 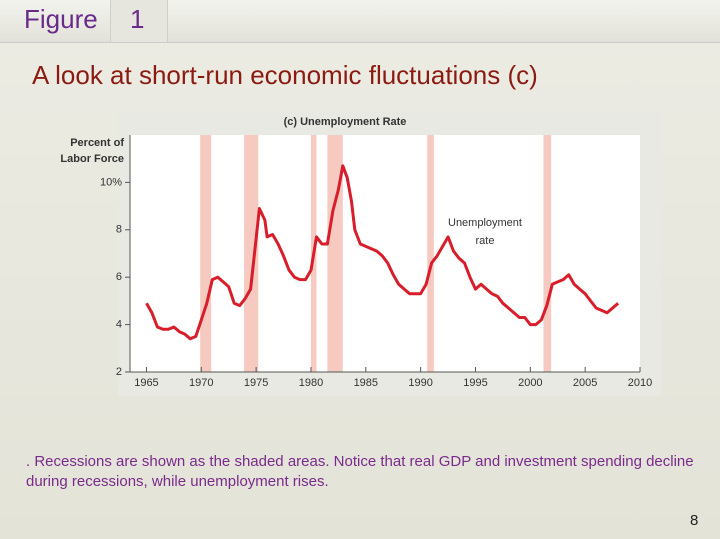 What do you see at coordinates (119, 325) in the screenshot?
I see `y-tick-label: 4` at bounding box center [119, 325].